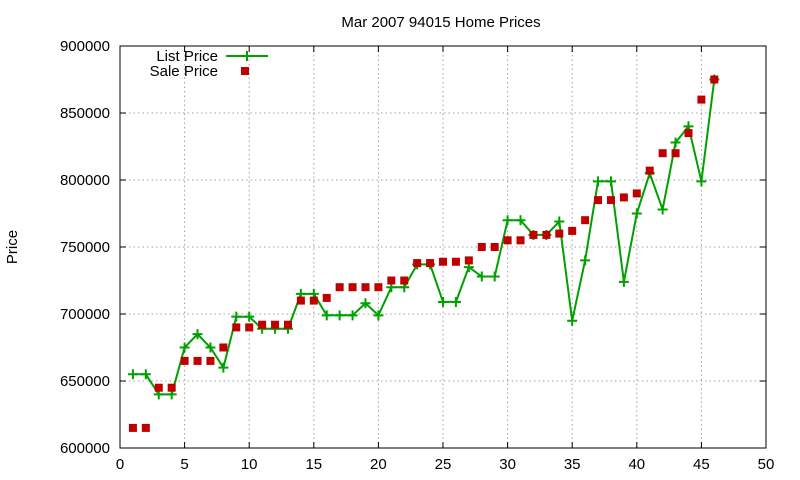 This screenshot has height=480, width=800. What do you see at coordinates (249, 464) in the screenshot?
I see `x-tick-label: 10` at bounding box center [249, 464].